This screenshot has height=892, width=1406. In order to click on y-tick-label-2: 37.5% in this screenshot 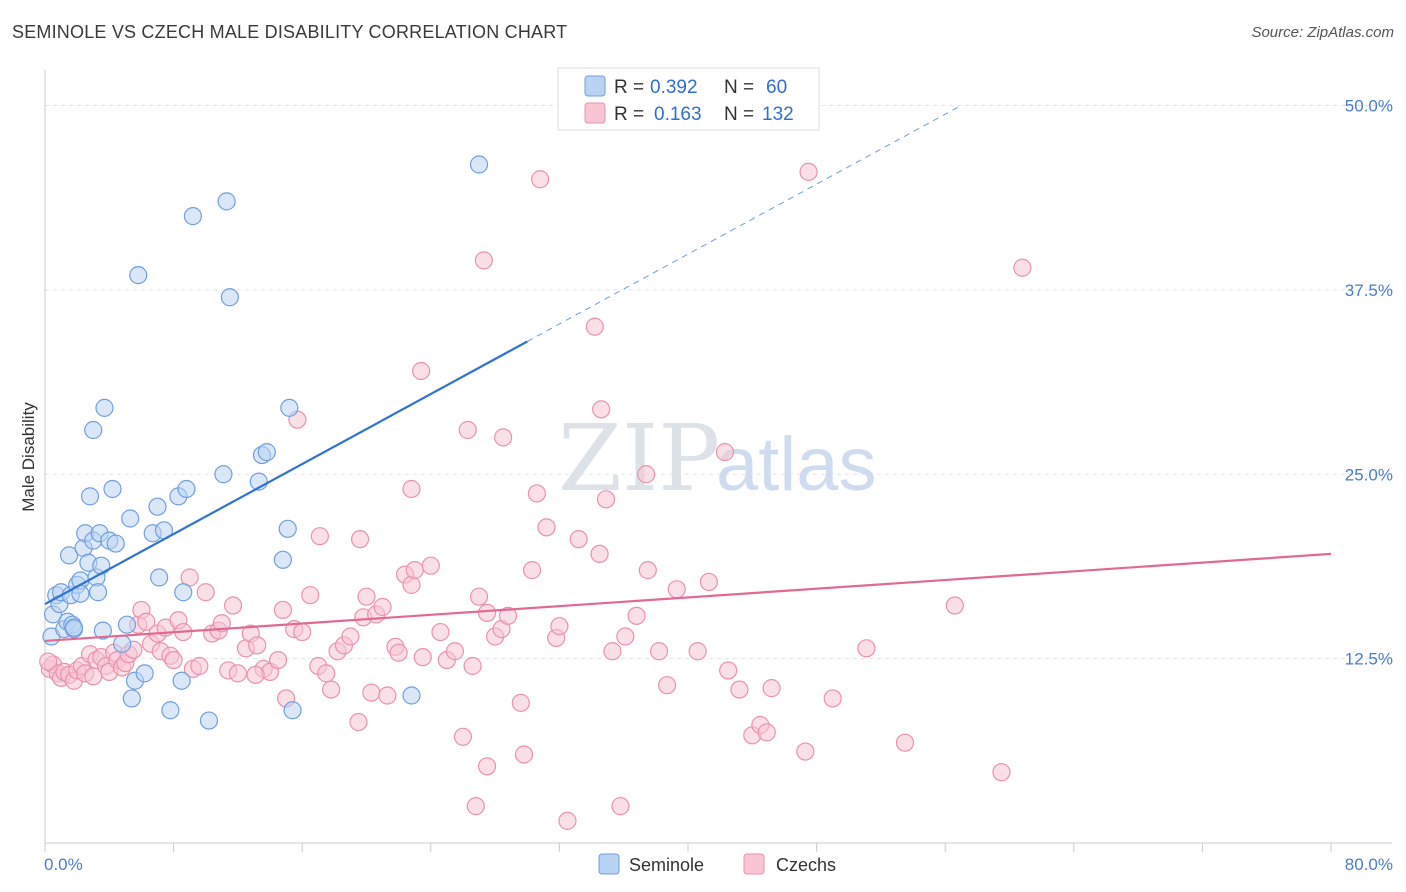, I will do `click(1369, 290)`.